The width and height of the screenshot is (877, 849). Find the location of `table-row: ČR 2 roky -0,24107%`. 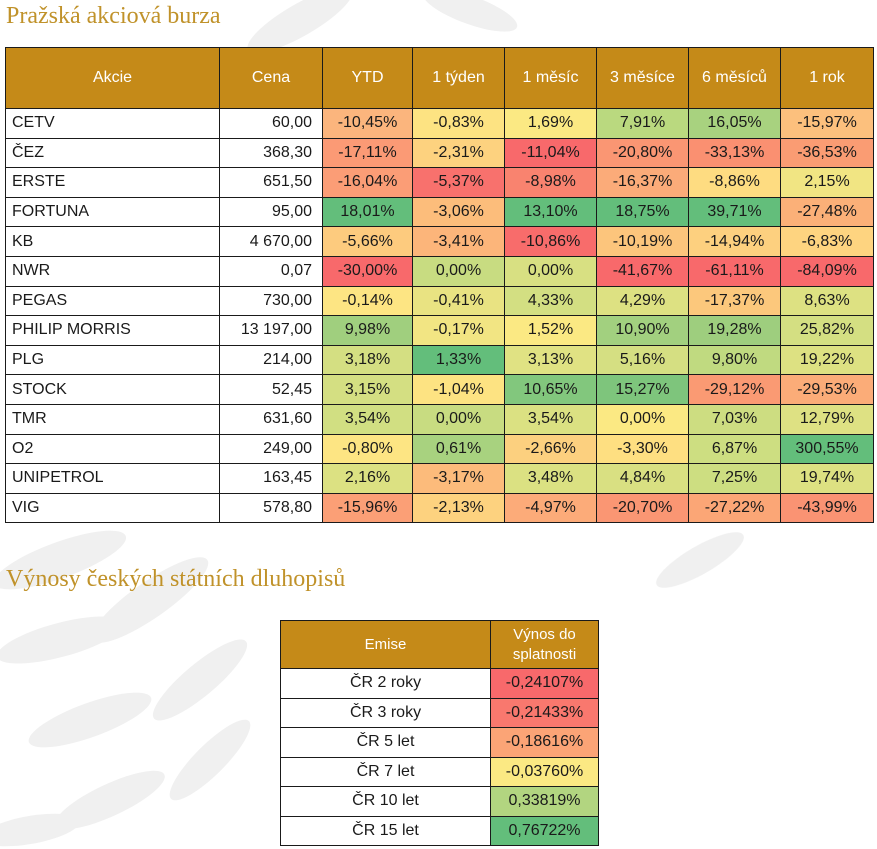

table-row: ČR 2 roky -0,24107% is located at coordinates (439, 683).